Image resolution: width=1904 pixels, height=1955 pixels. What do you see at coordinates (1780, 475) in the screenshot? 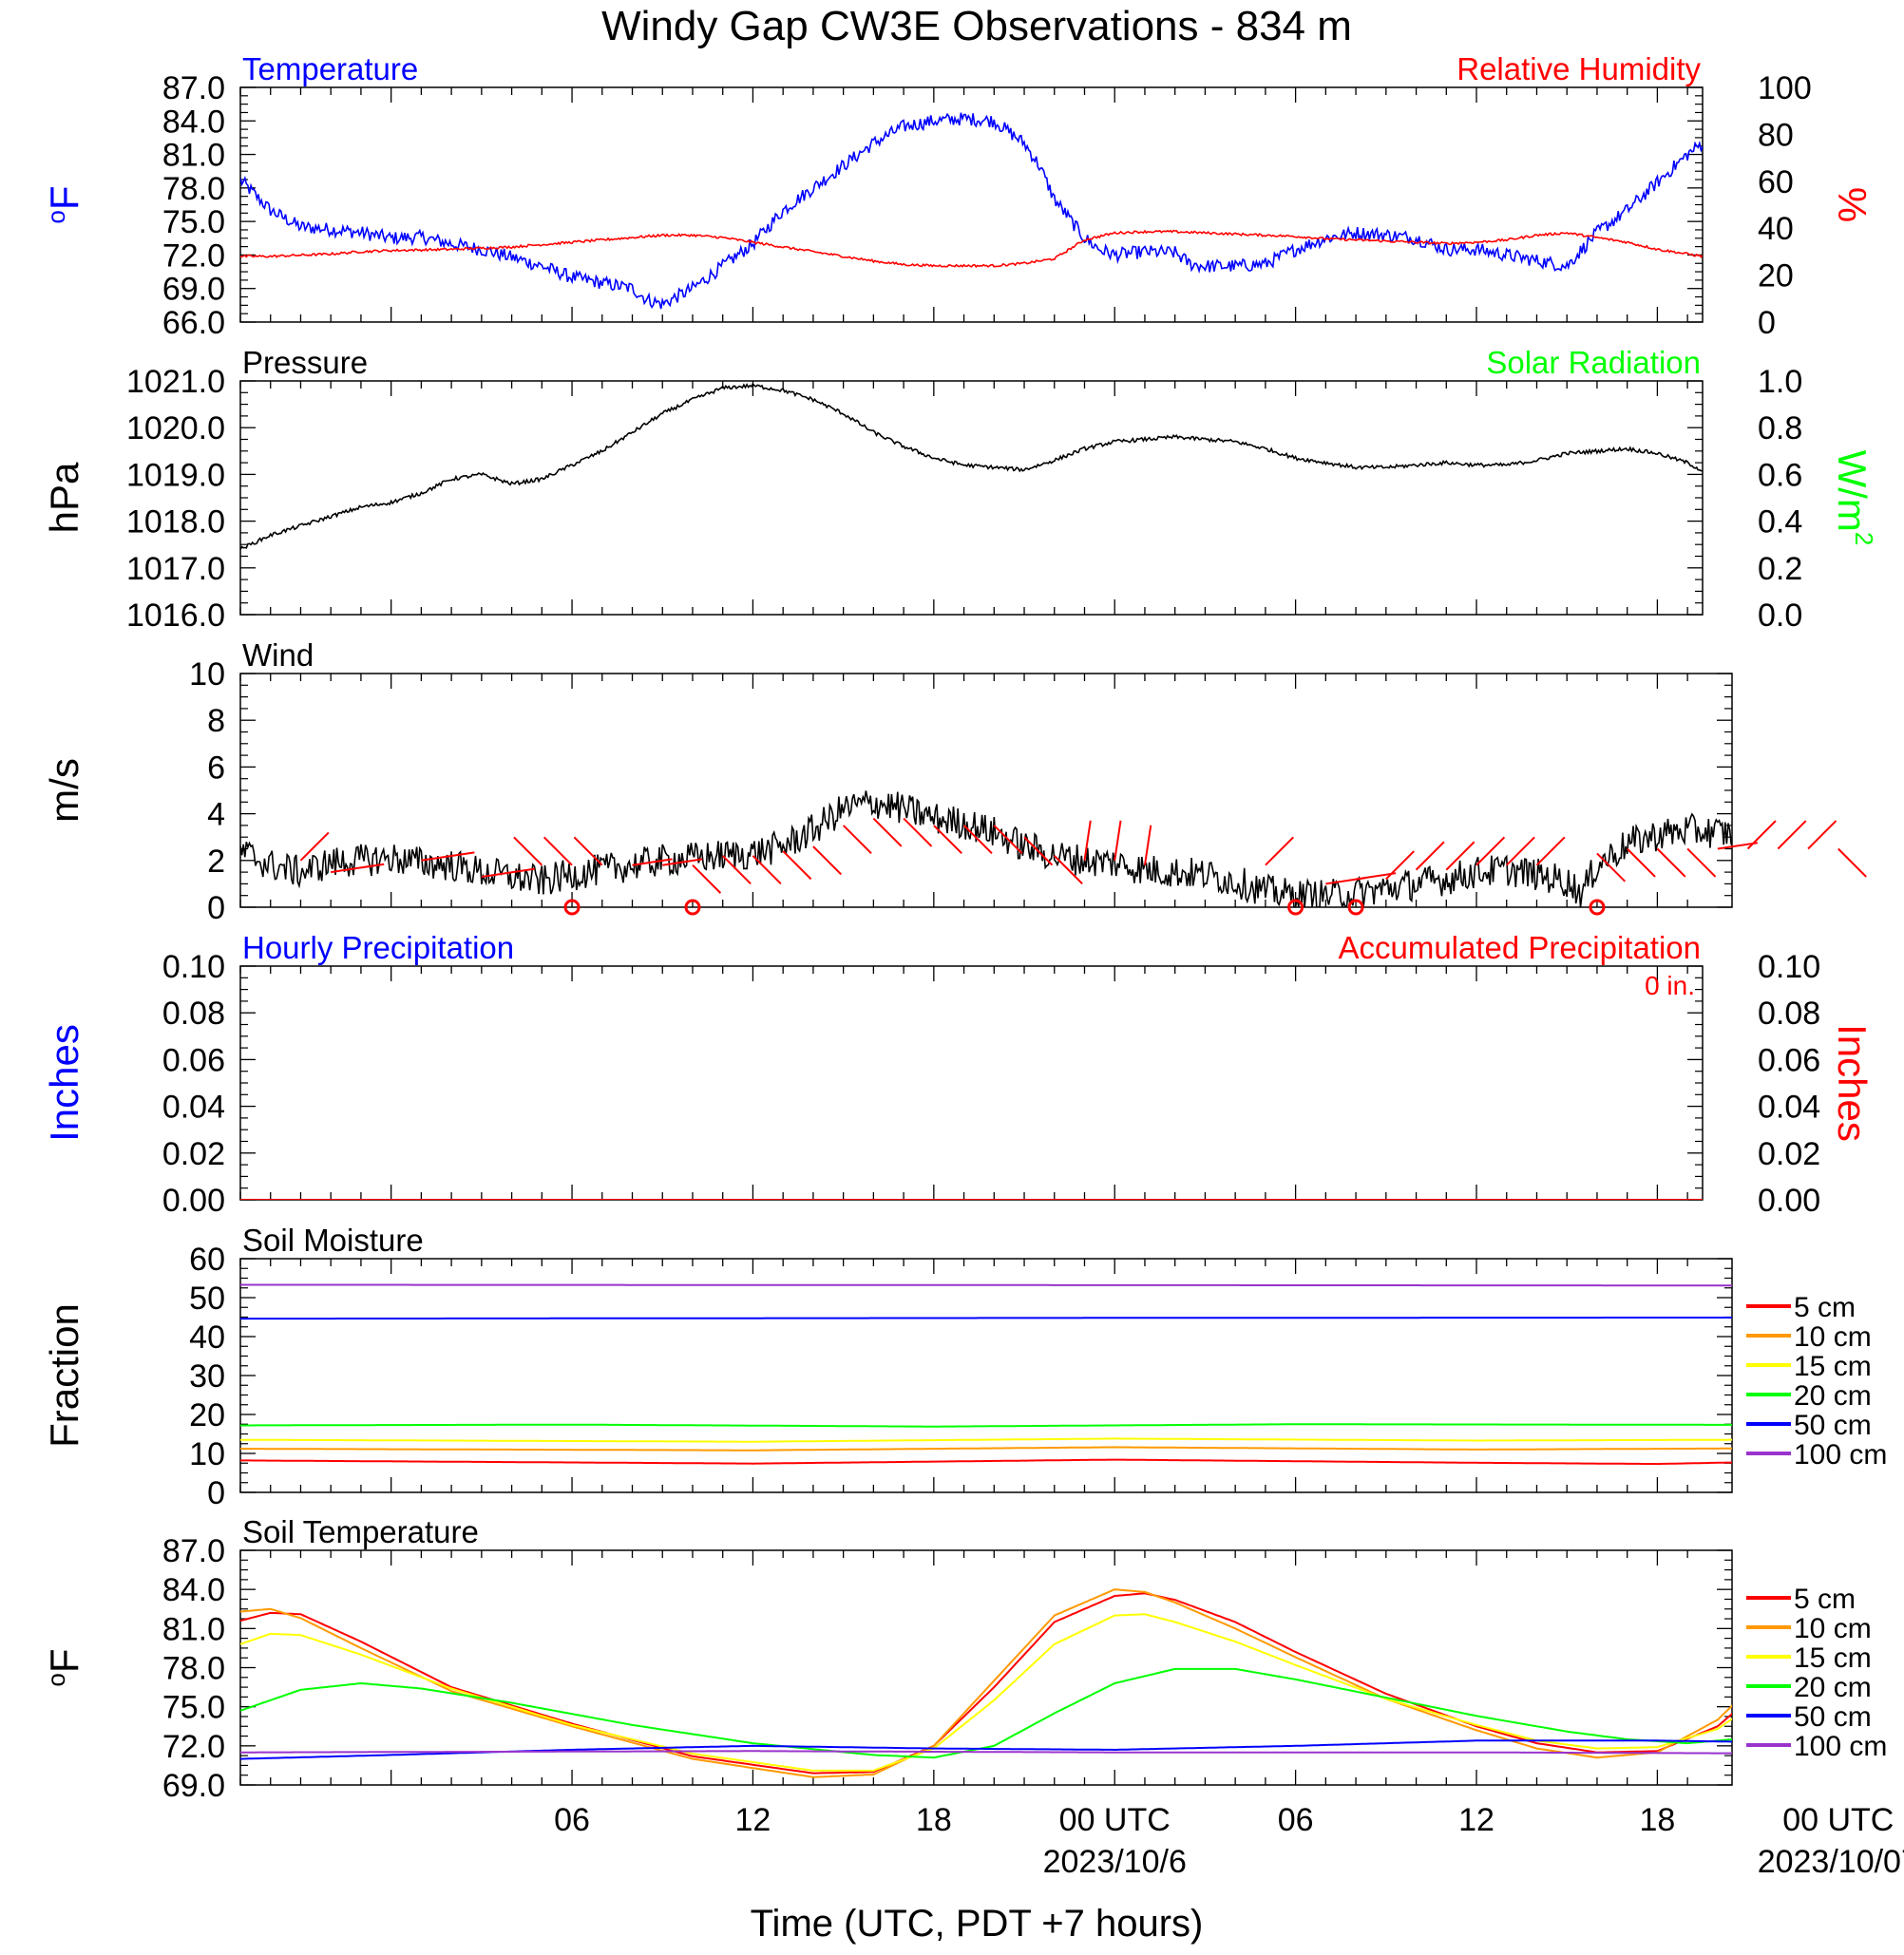
I see `y-tick-label-right: 0.6` at bounding box center [1780, 475].